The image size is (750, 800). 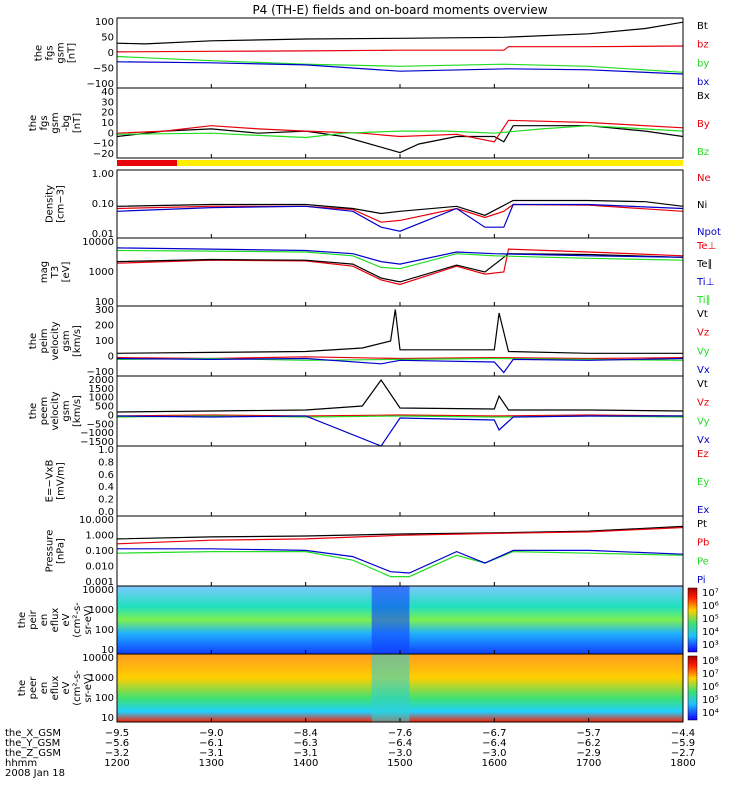 I want to click on x-tick-label: −6.4, so click(x=400, y=743).